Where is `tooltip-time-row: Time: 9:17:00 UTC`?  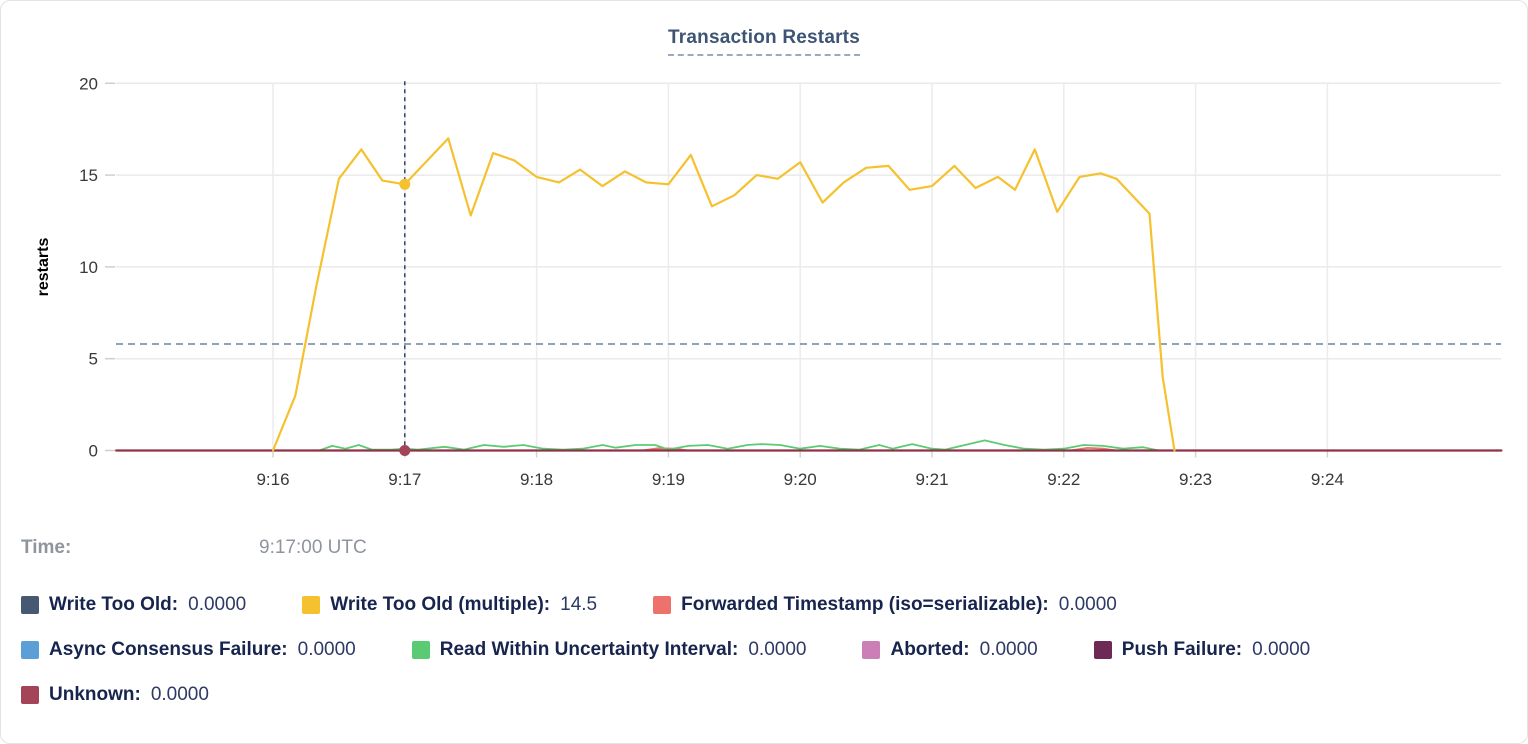 tooltip-time-row: Time: 9:17:00 UTC is located at coordinates (194, 548).